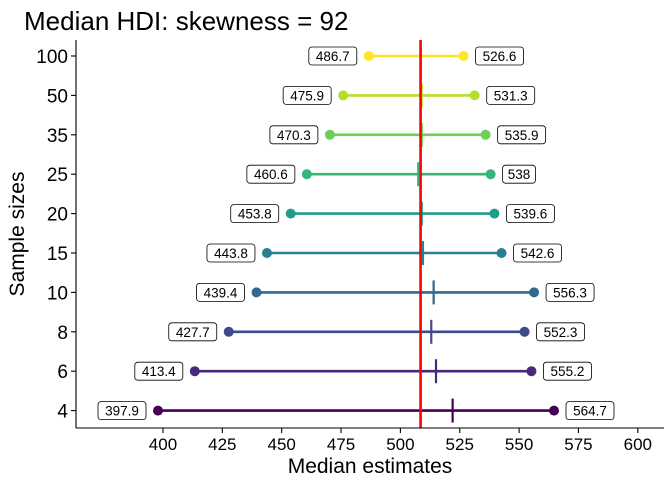 The height and width of the screenshot is (480, 672). What do you see at coordinates (57, 96) in the screenshot?
I see `y-tick-label: 50` at bounding box center [57, 96].